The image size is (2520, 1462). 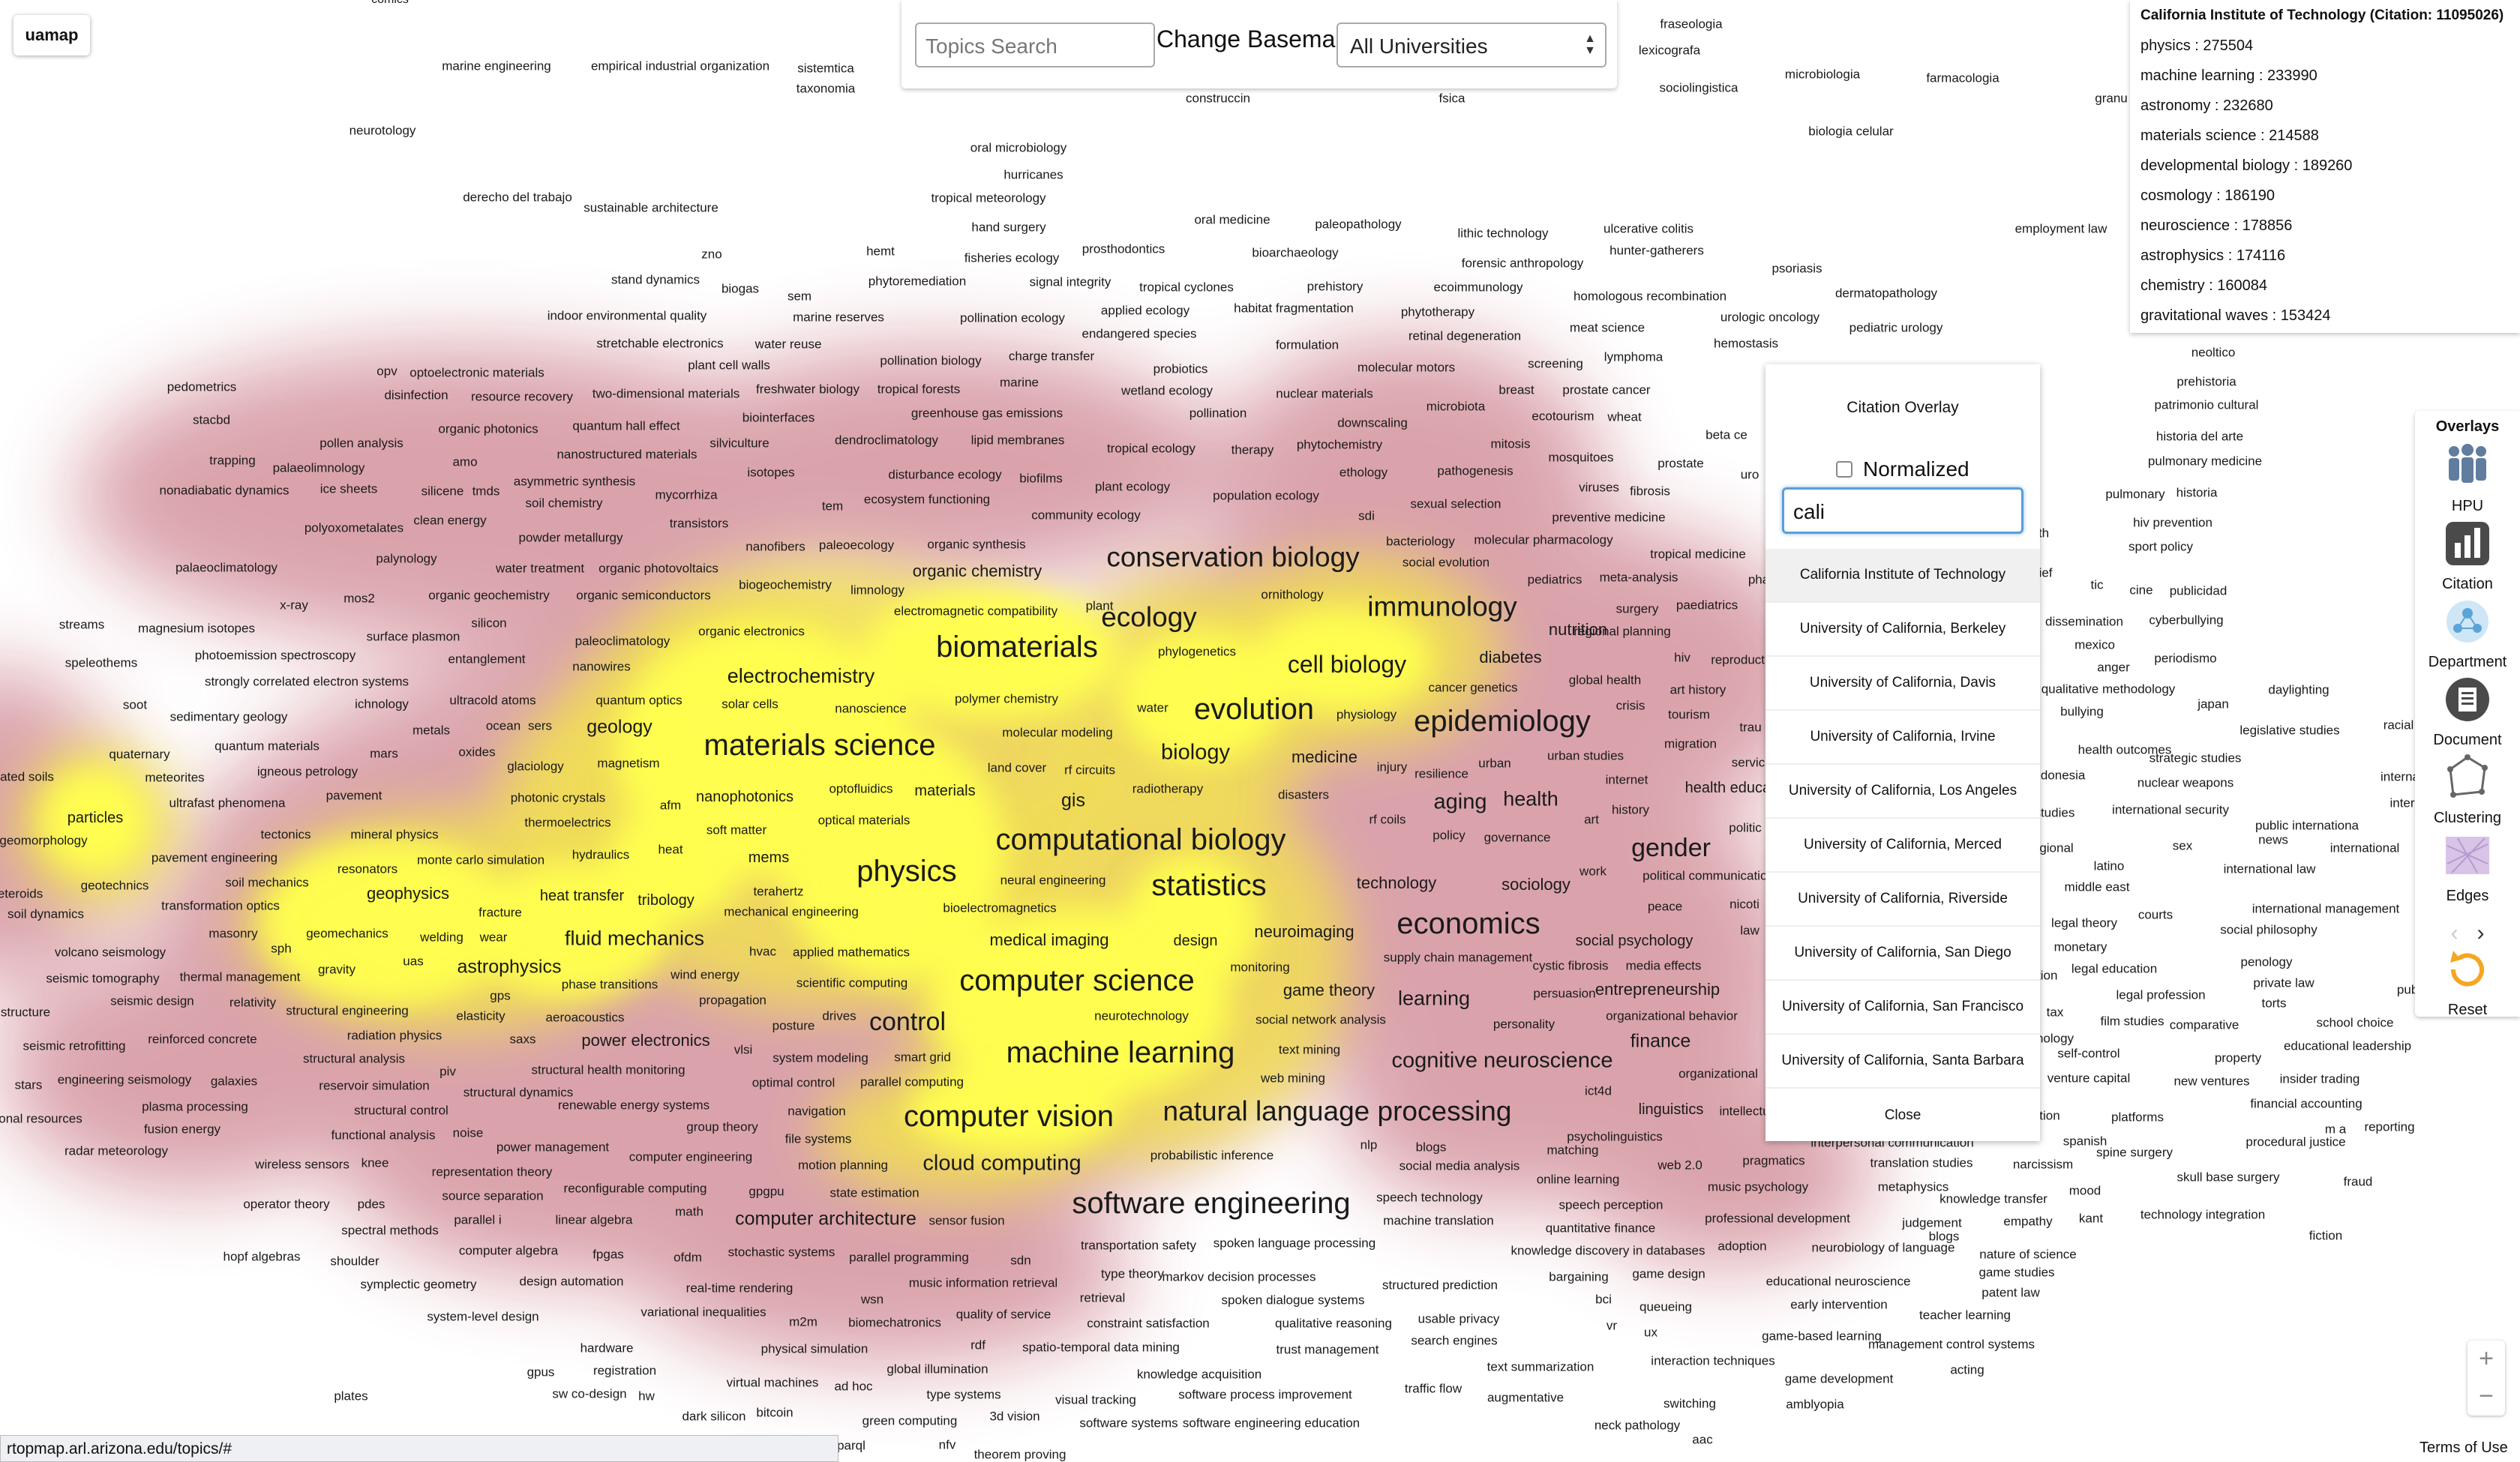 What do you see at coordinates (1151, 449) in the screenshot?
I see `topic-label: tropical ecology` at bounding box center [1151, 449].